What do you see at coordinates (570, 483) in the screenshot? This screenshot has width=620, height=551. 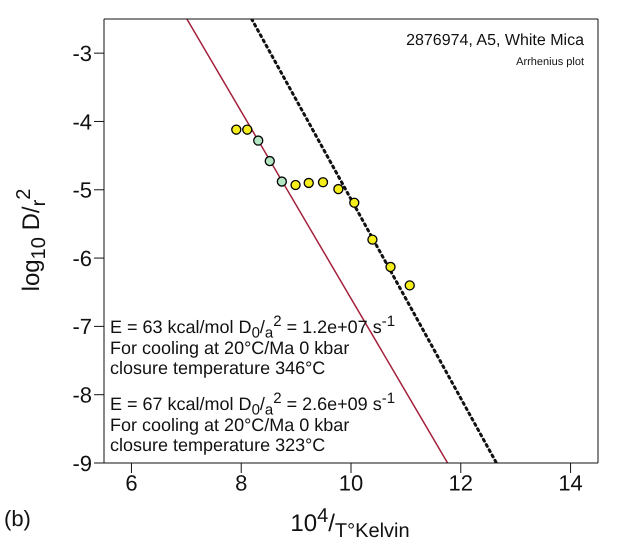 I see `x-tick-label: 14` at bounding box center [570, 483].